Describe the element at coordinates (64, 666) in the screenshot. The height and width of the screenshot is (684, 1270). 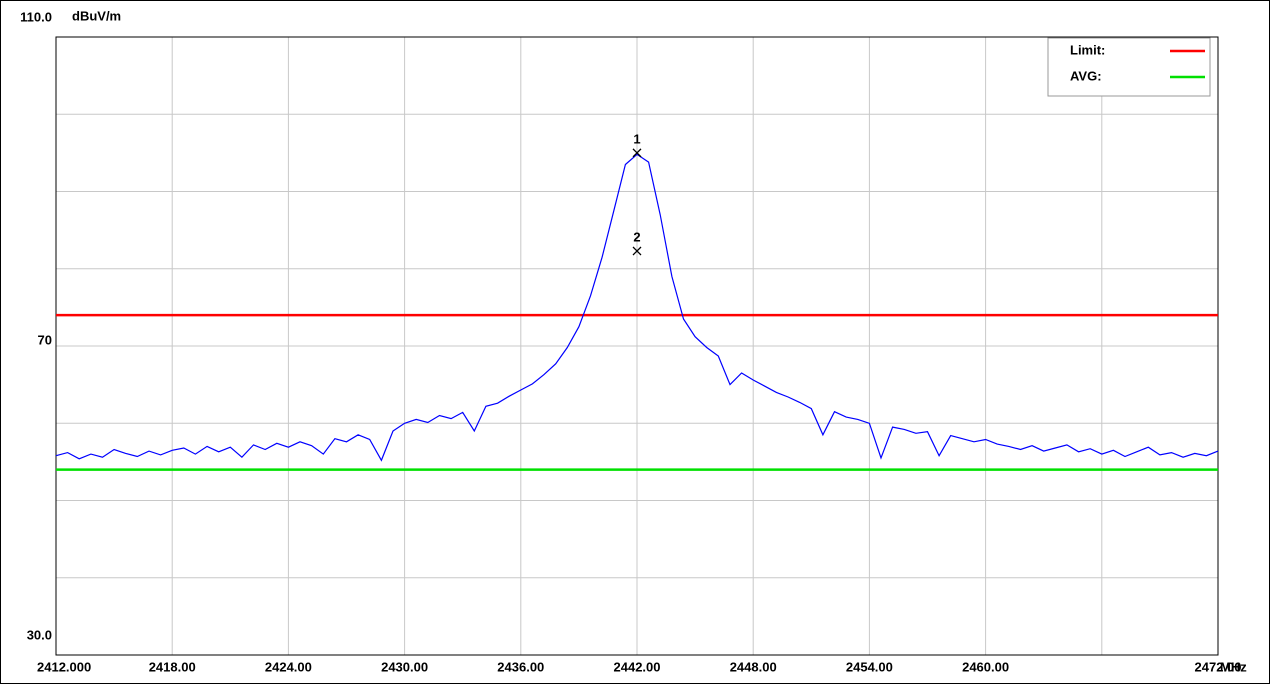
I see `x-tick-label: 2412.000` at that location.